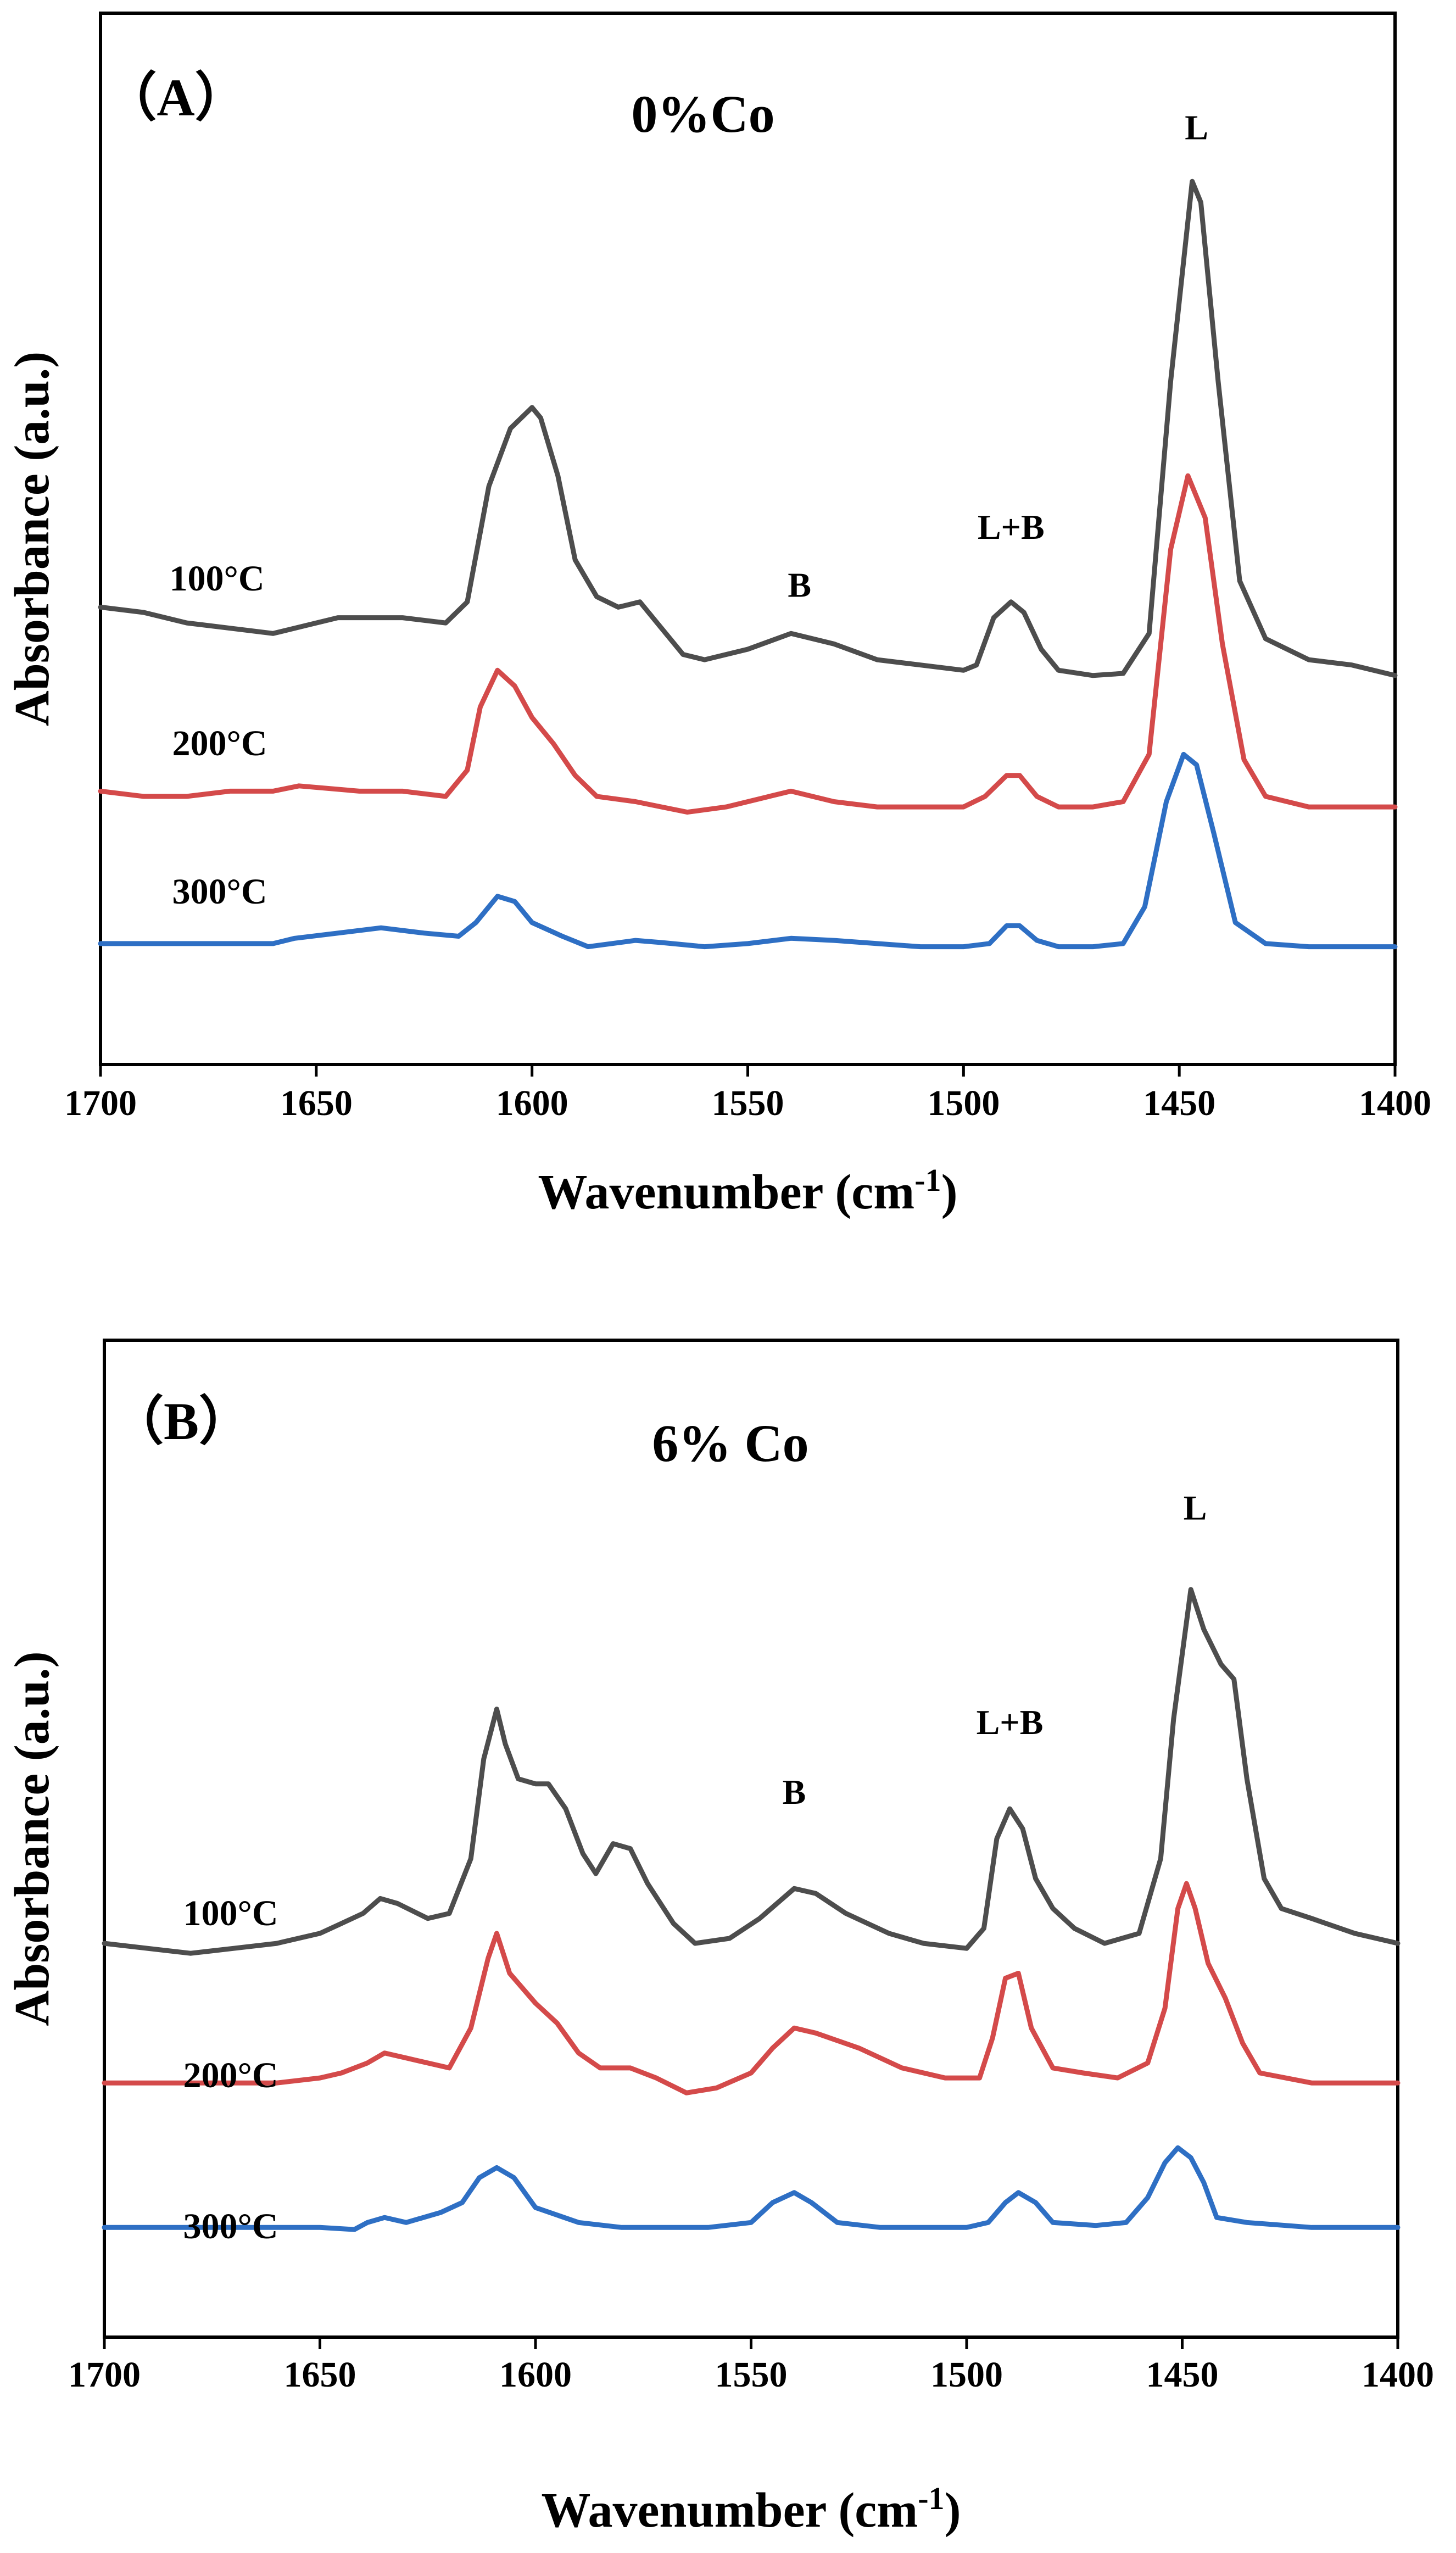  I want to click on panel-title: 0%Co, so click(702, 114).